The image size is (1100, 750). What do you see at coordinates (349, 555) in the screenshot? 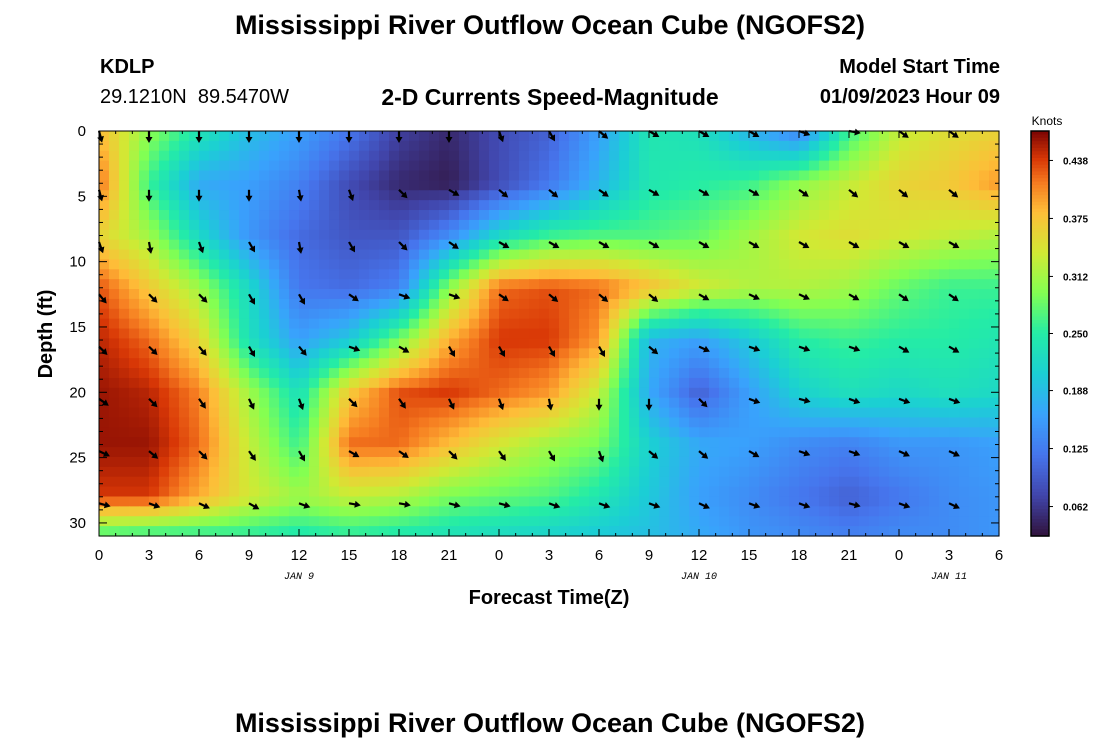
I see `x-tick-label: 15` at bounding box center [349, 555].